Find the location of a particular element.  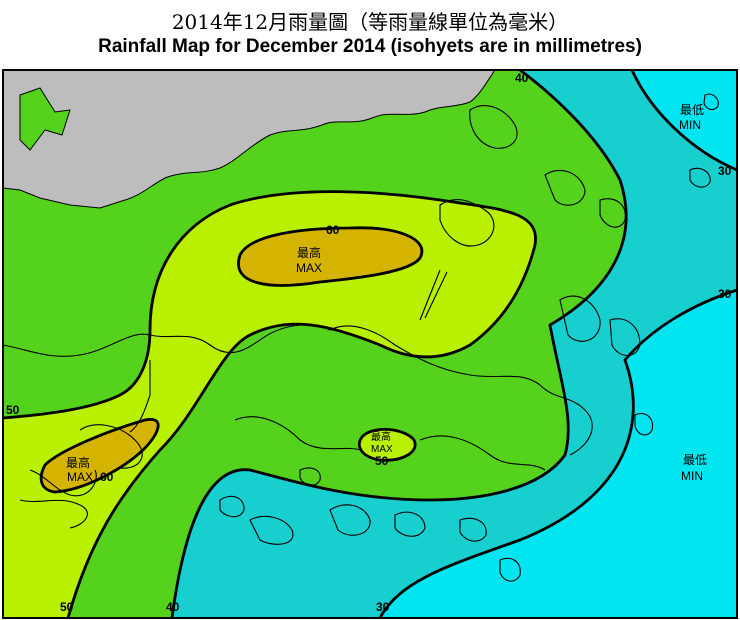

isohyet-label-30-right: 30 is located at coordinates (725, 294).